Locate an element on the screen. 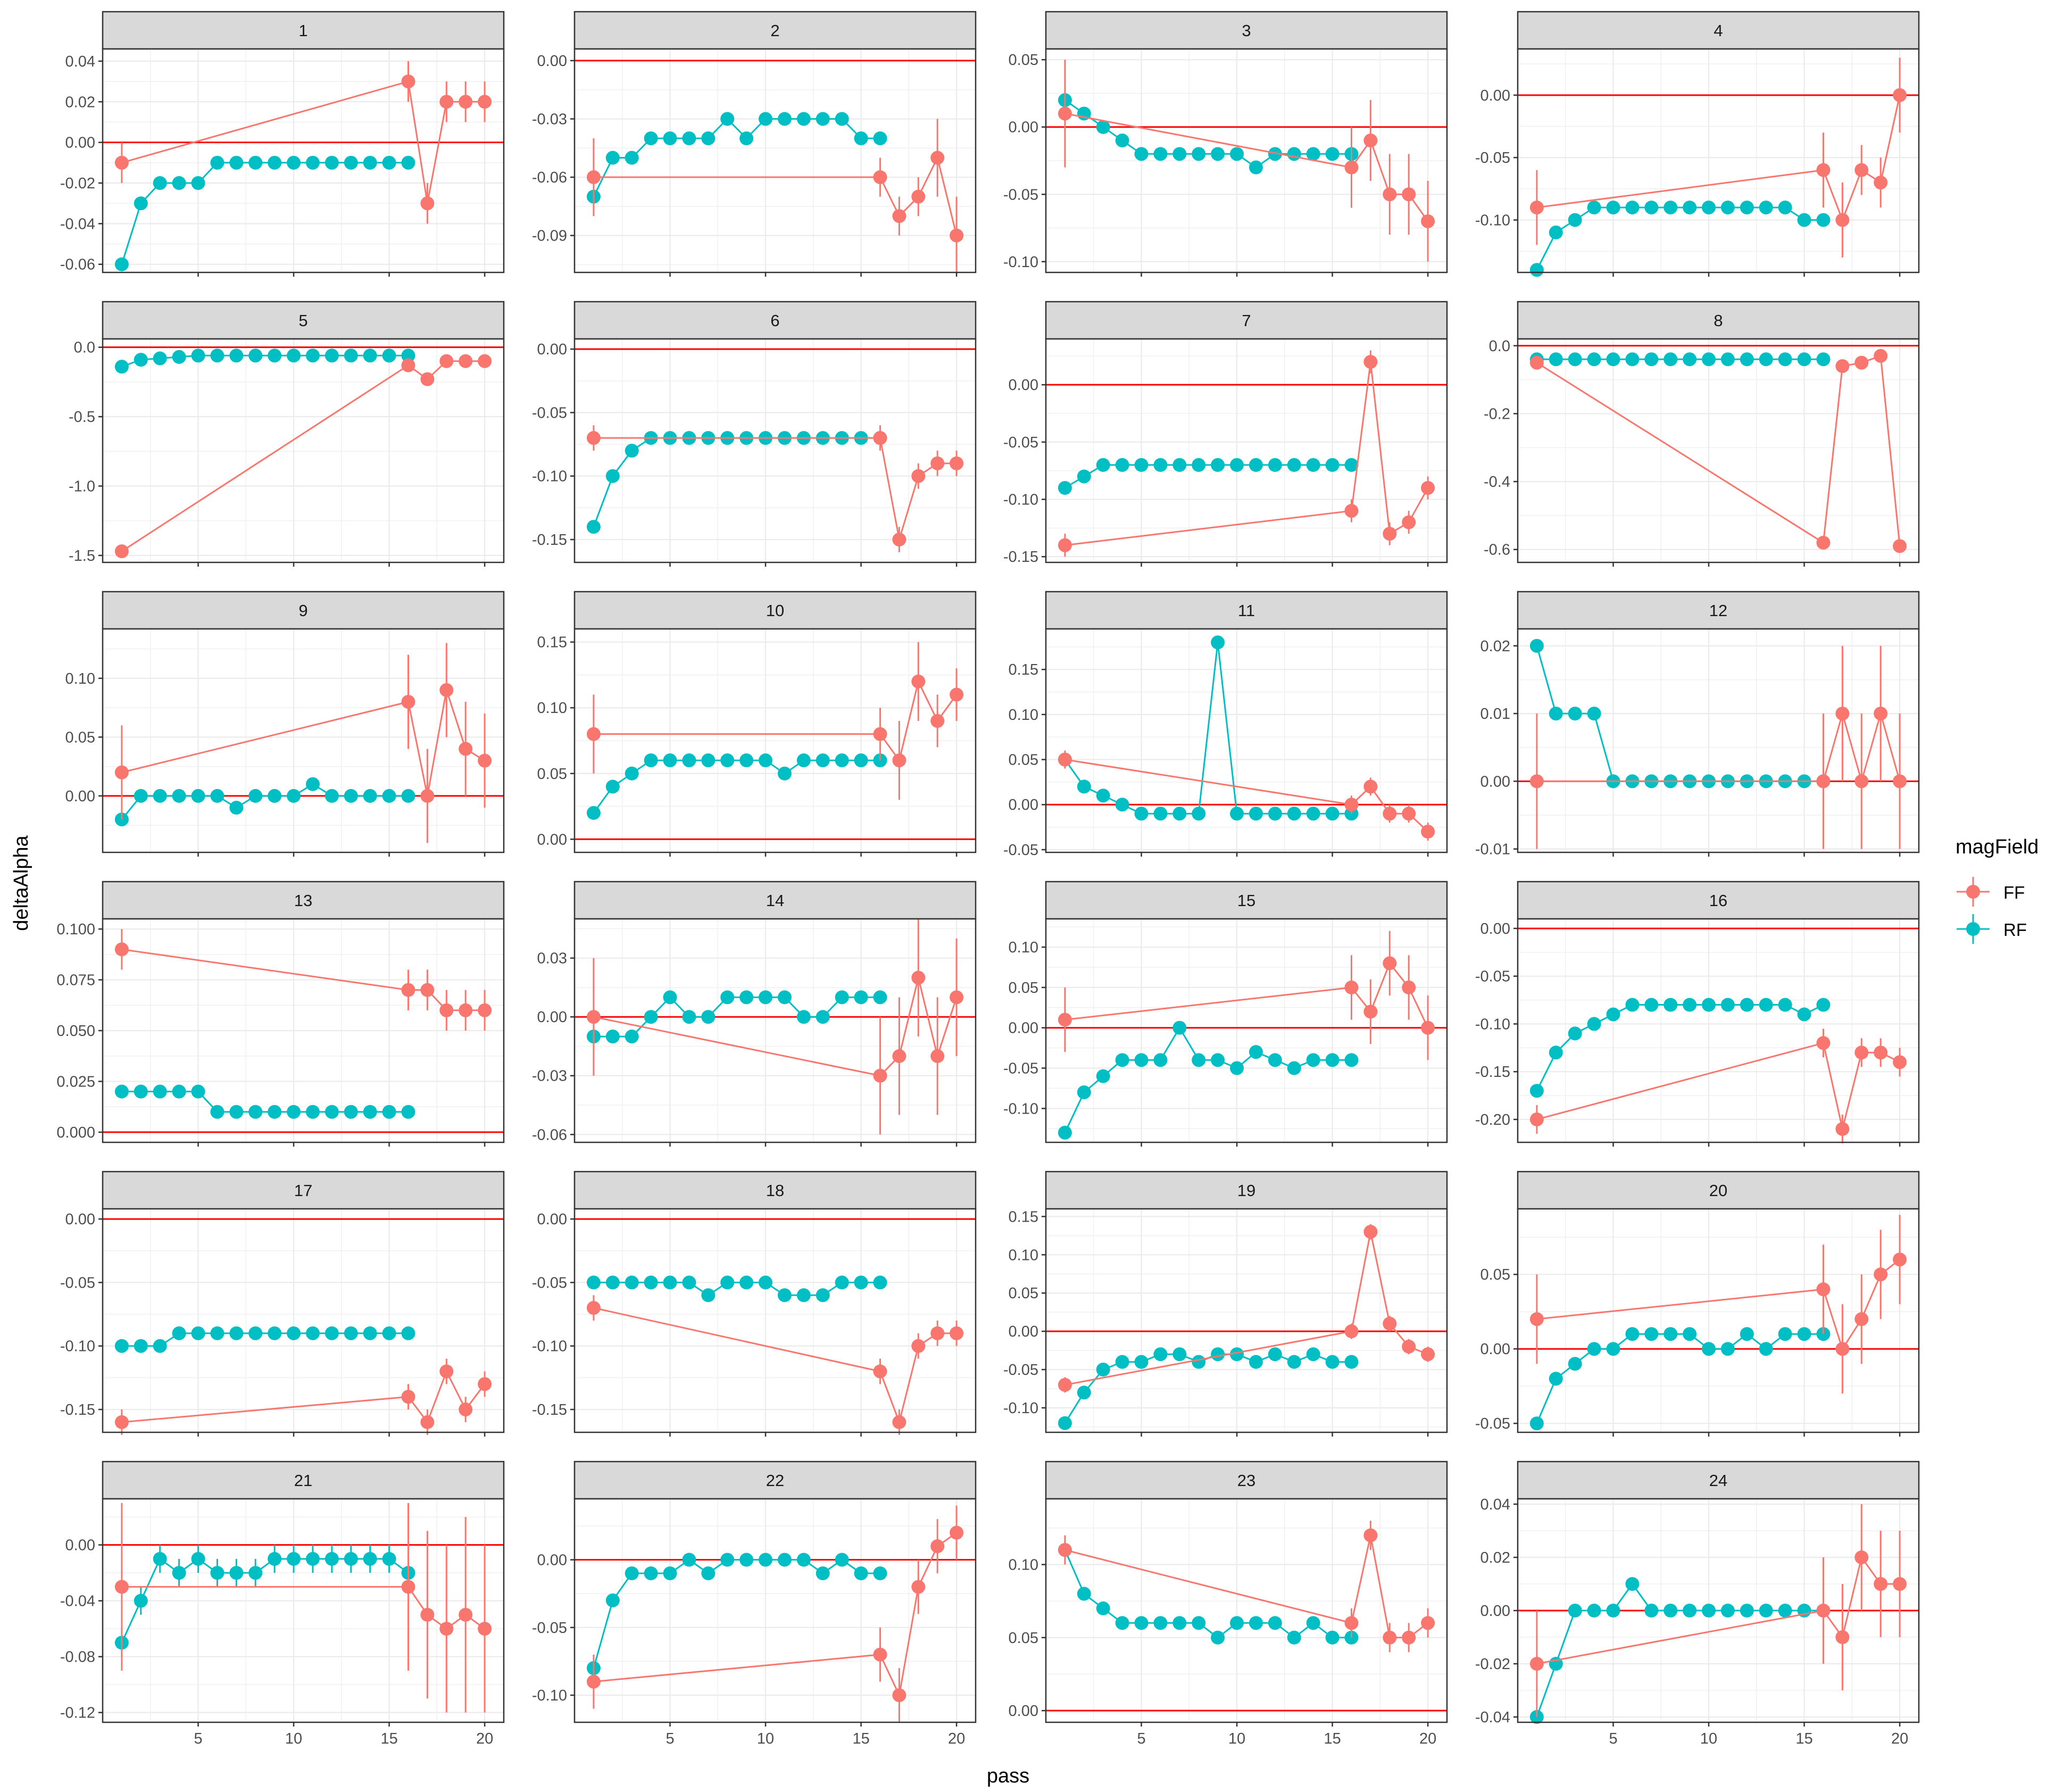  x-tick-label: 20 is located at coordinates (1427, 1738).